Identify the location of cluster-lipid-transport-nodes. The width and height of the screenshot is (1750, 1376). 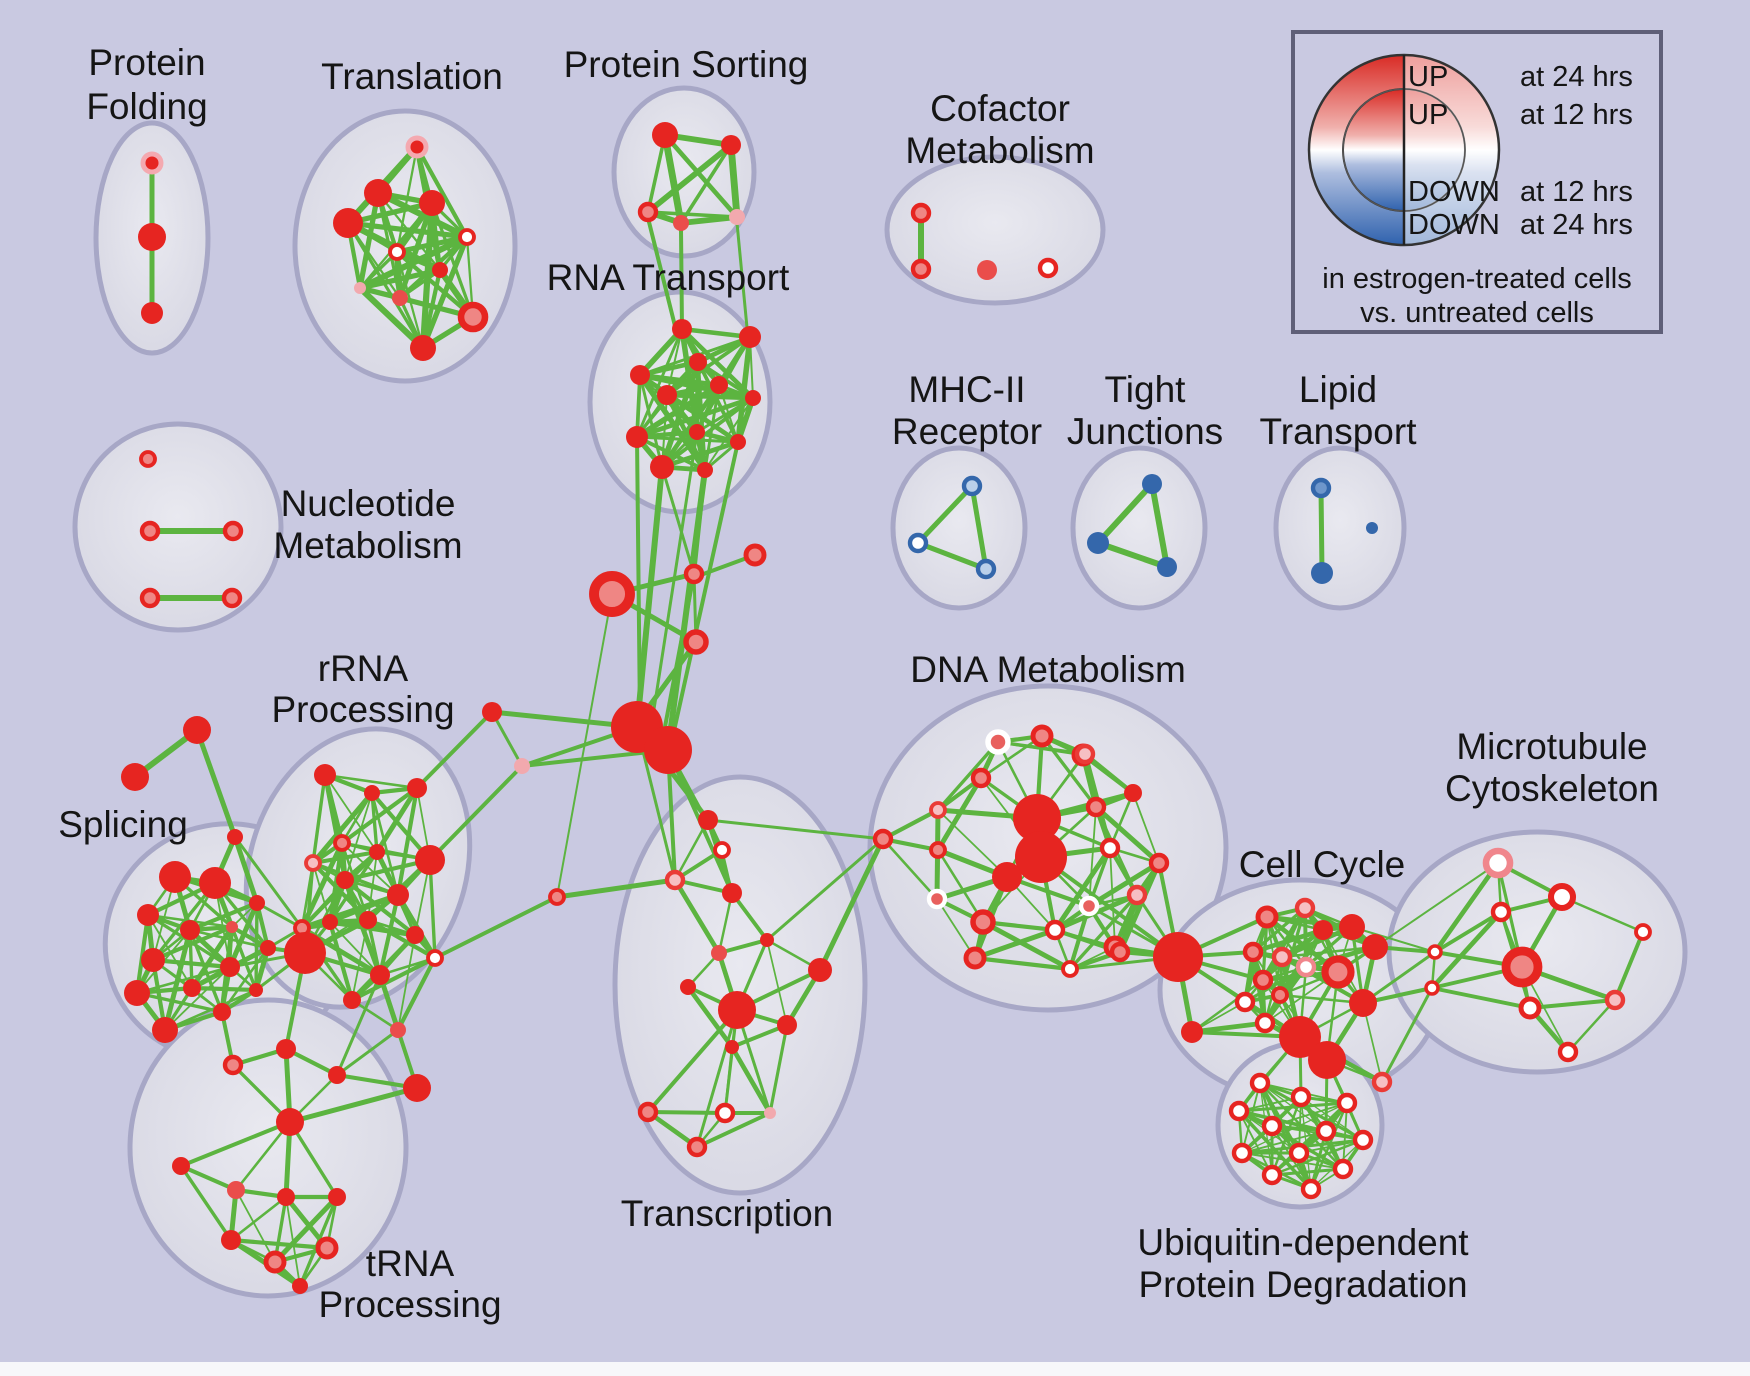
(1344, 530).